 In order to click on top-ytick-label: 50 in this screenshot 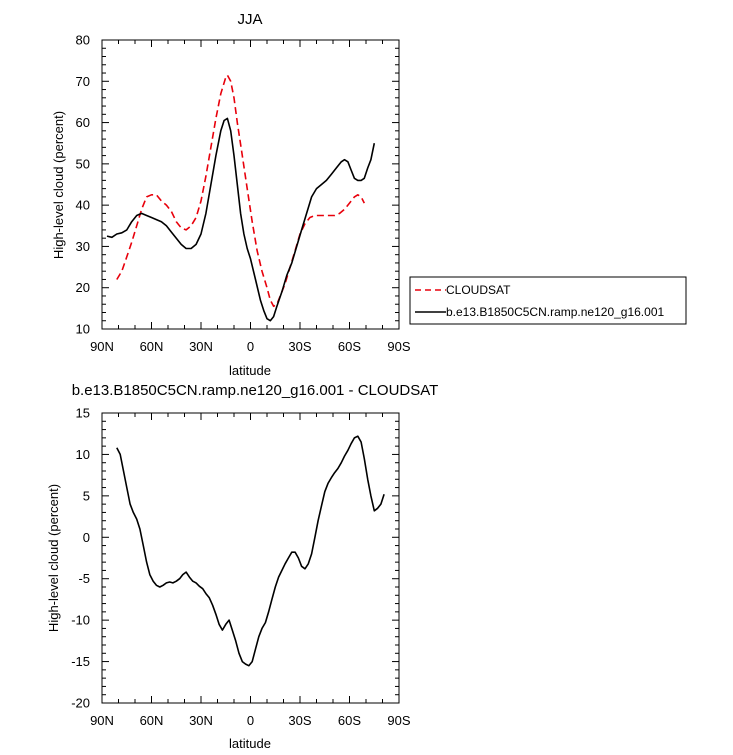, I will do `click(83, 163)`.